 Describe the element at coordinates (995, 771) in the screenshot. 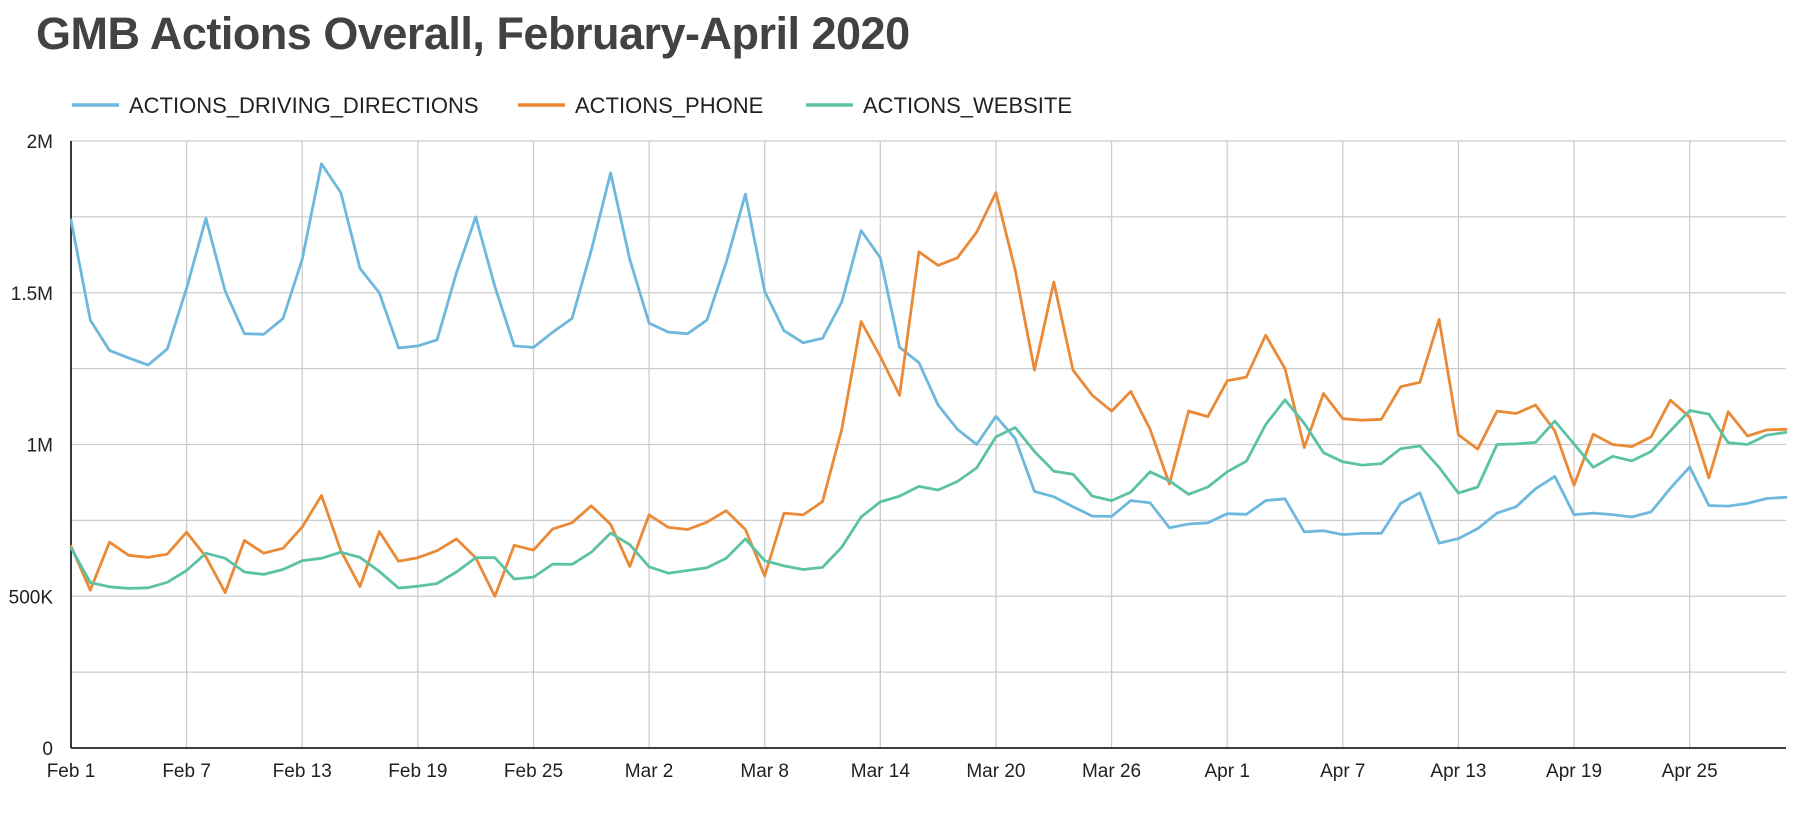

I see `x-tick-label: Mar 20` at that location.